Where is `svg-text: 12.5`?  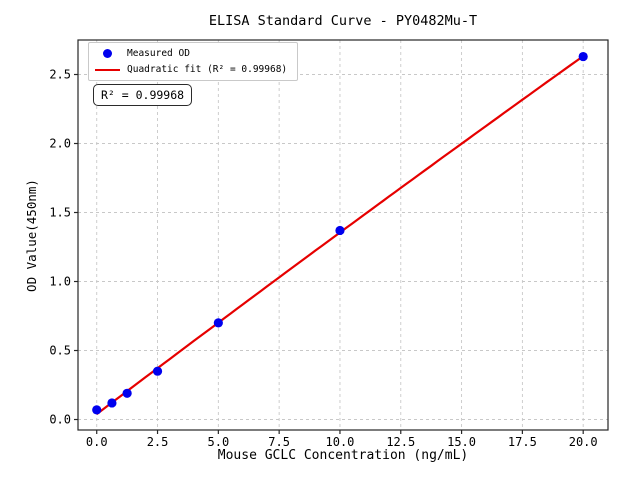
svg-text: 12.5 is located at coordinates (400, 442).